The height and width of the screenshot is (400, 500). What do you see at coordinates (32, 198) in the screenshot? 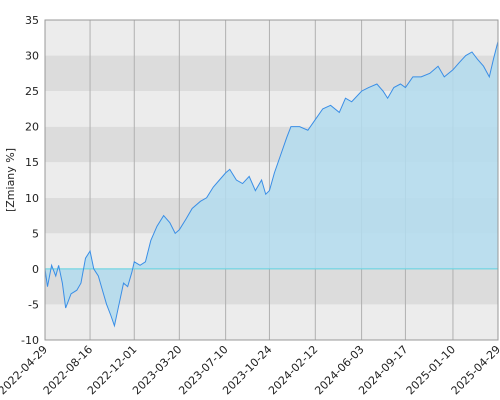
I see `y-tick-label: 10` at bounding box center [32, 198].